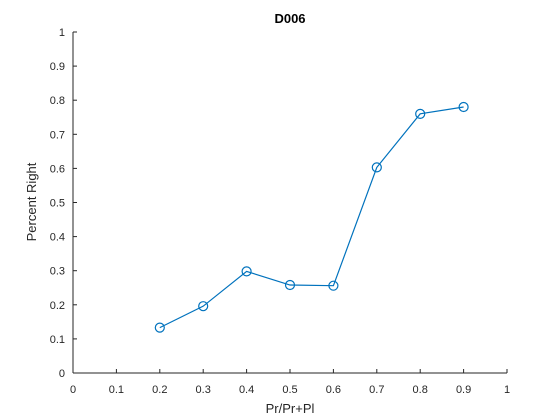 The width and height of the screenshot is (560, 420). I want to click on x-tick-label: 0, so click(73, 390).